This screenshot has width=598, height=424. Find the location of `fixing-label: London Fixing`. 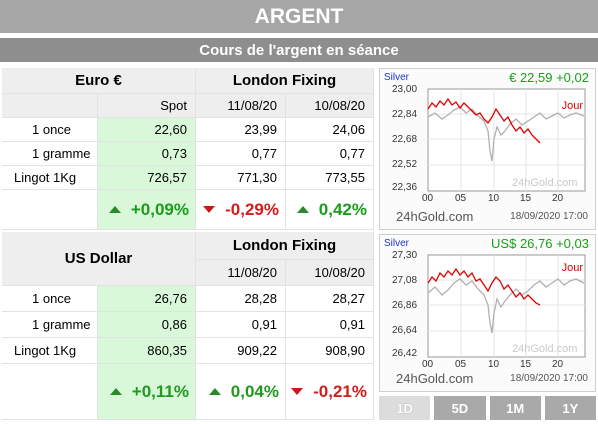

fixing-label: London Fixing is located at coordinates (284, 245).